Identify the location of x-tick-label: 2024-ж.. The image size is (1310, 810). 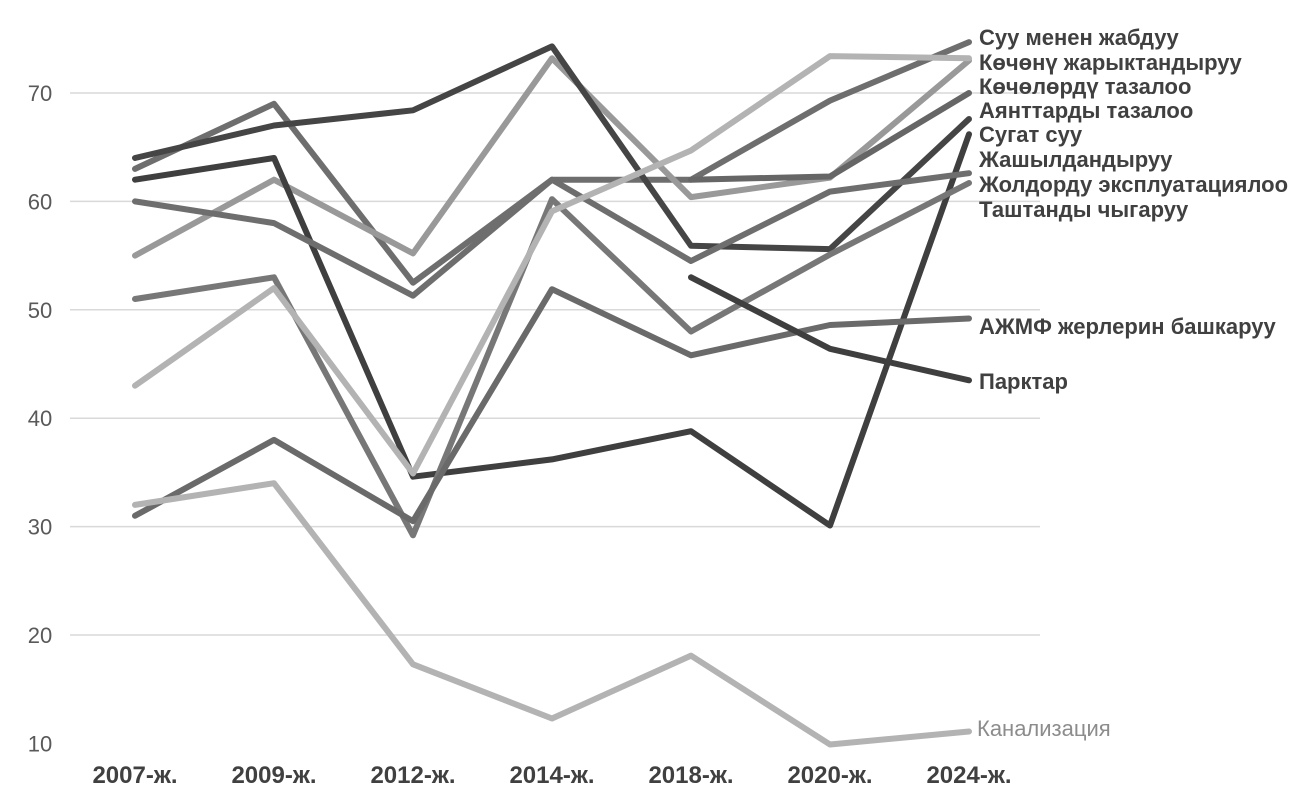
(968, 775).